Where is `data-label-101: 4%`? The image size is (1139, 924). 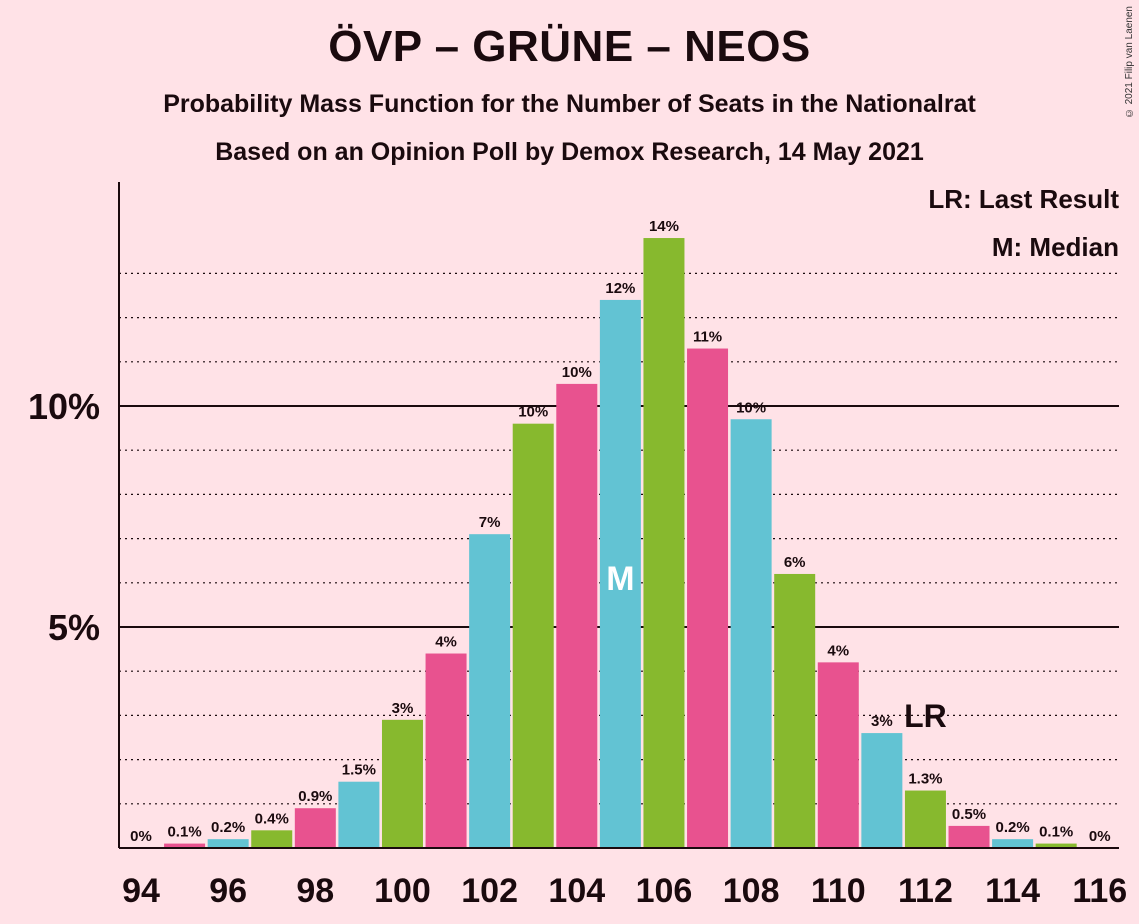
data-label-101: 4% is located at coordinates (446, 642).